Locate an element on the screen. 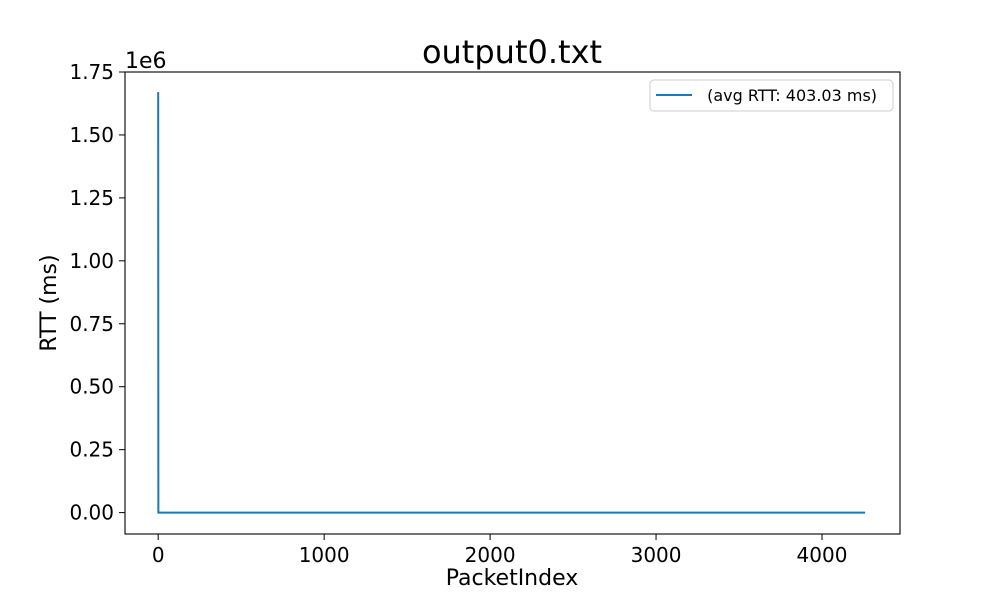 The height and width of the screenshot is (604, 1000). y-tick-label: 0.50 is located at coordinates (91, 387).